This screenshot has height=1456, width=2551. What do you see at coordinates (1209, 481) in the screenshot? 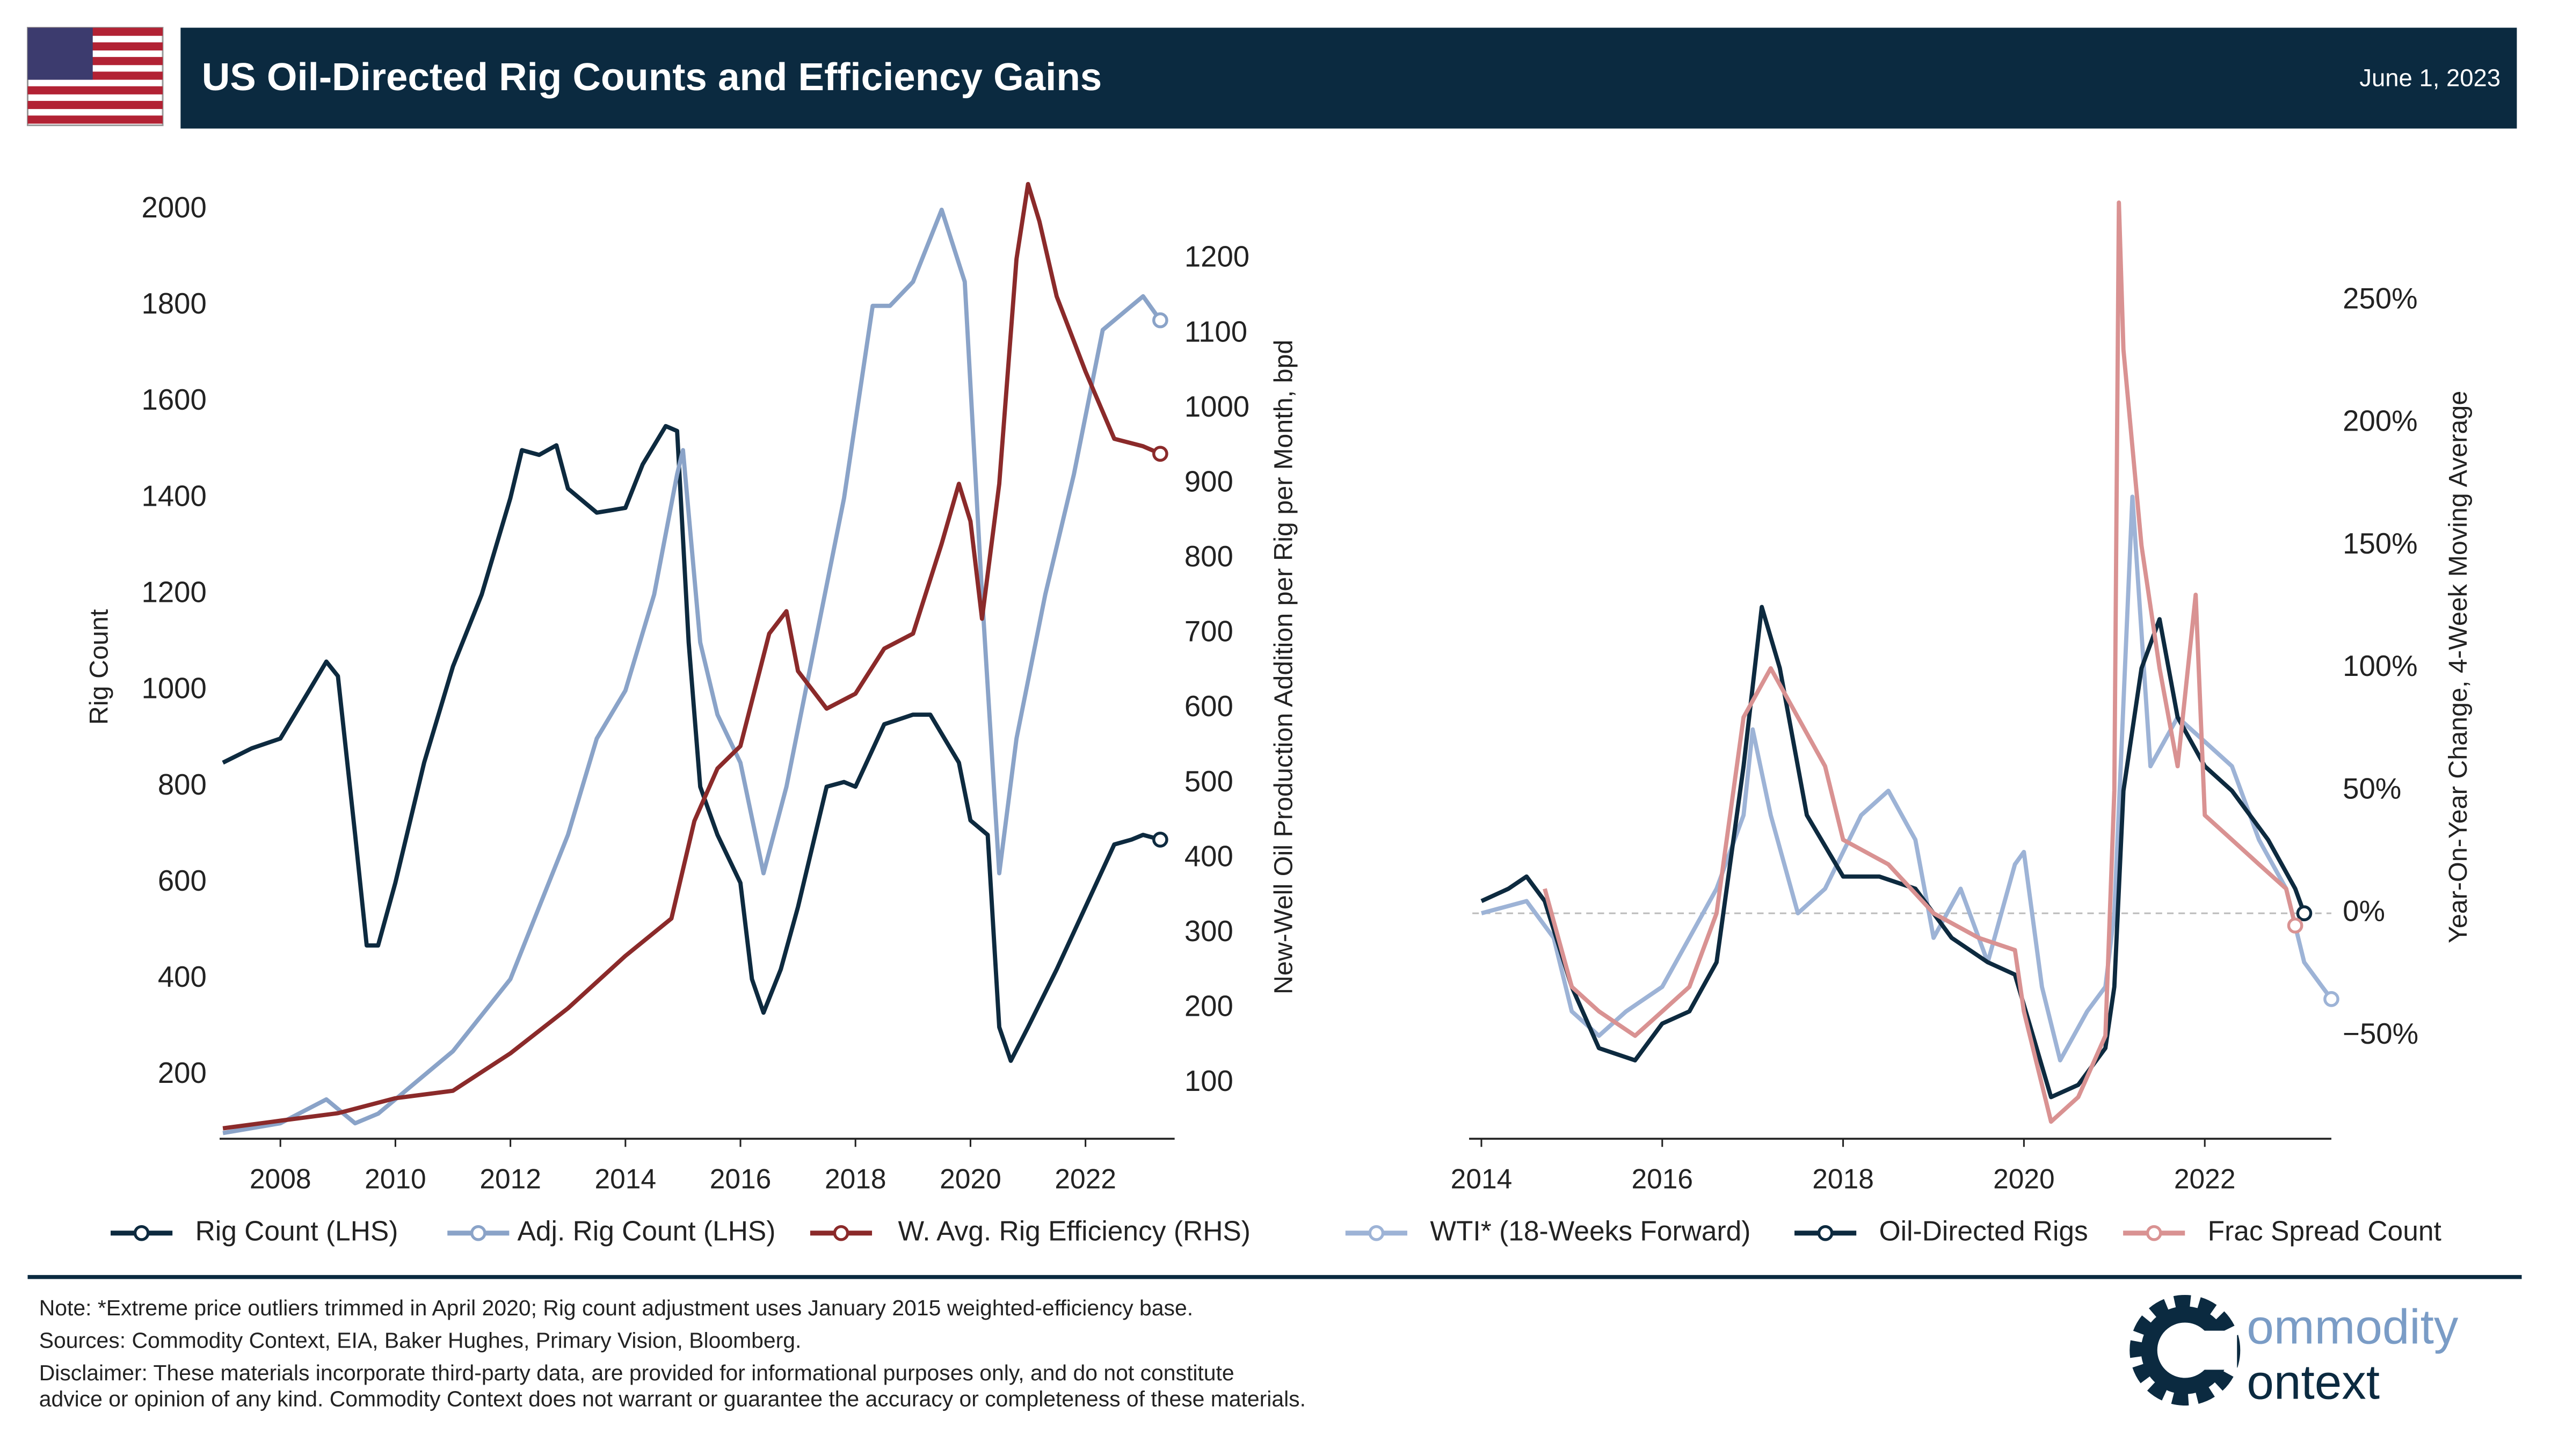
I see `y2-tick-label: 900` at bounding box center [1209, 481].